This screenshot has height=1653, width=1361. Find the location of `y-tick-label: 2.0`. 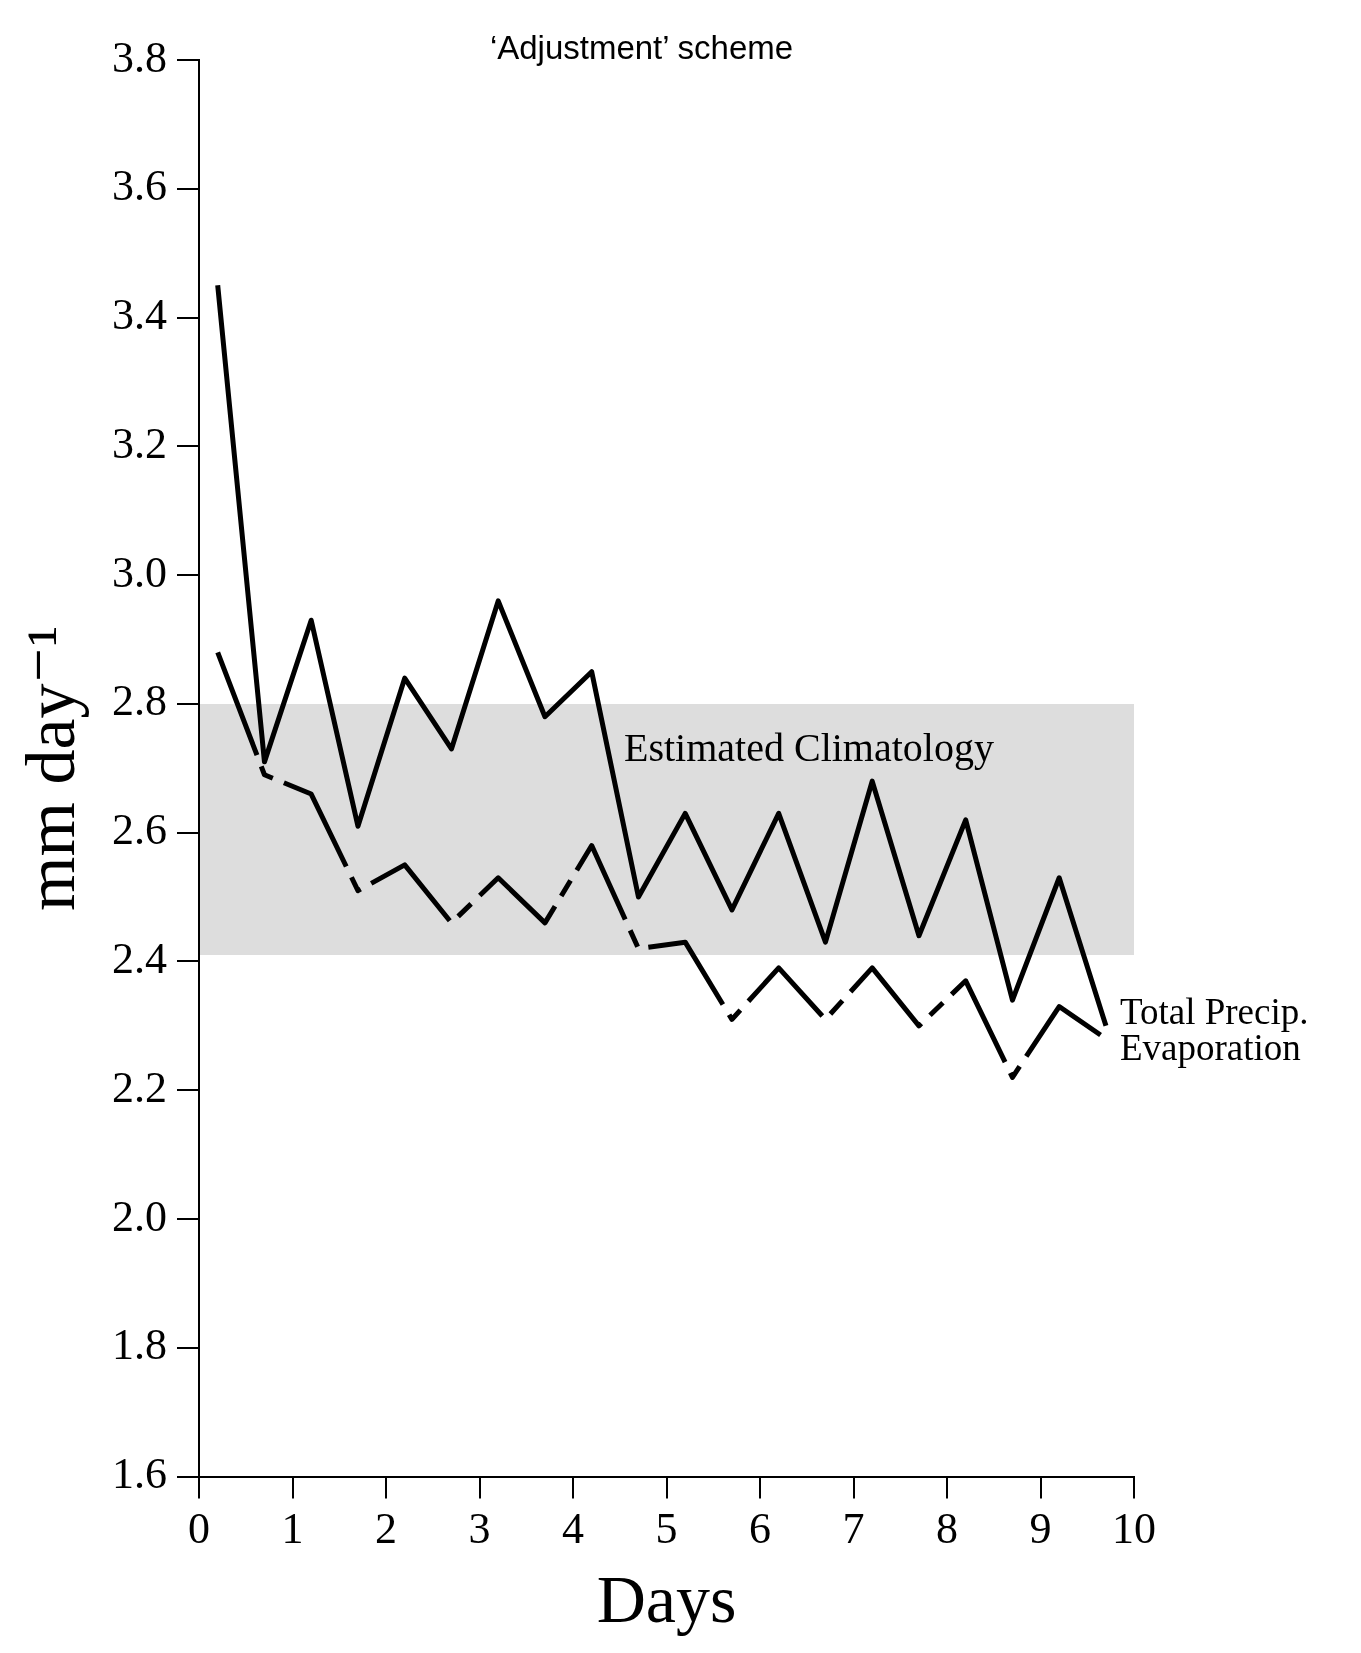

y-tick-label: 2.0 is located at coordinates (139, 1216).